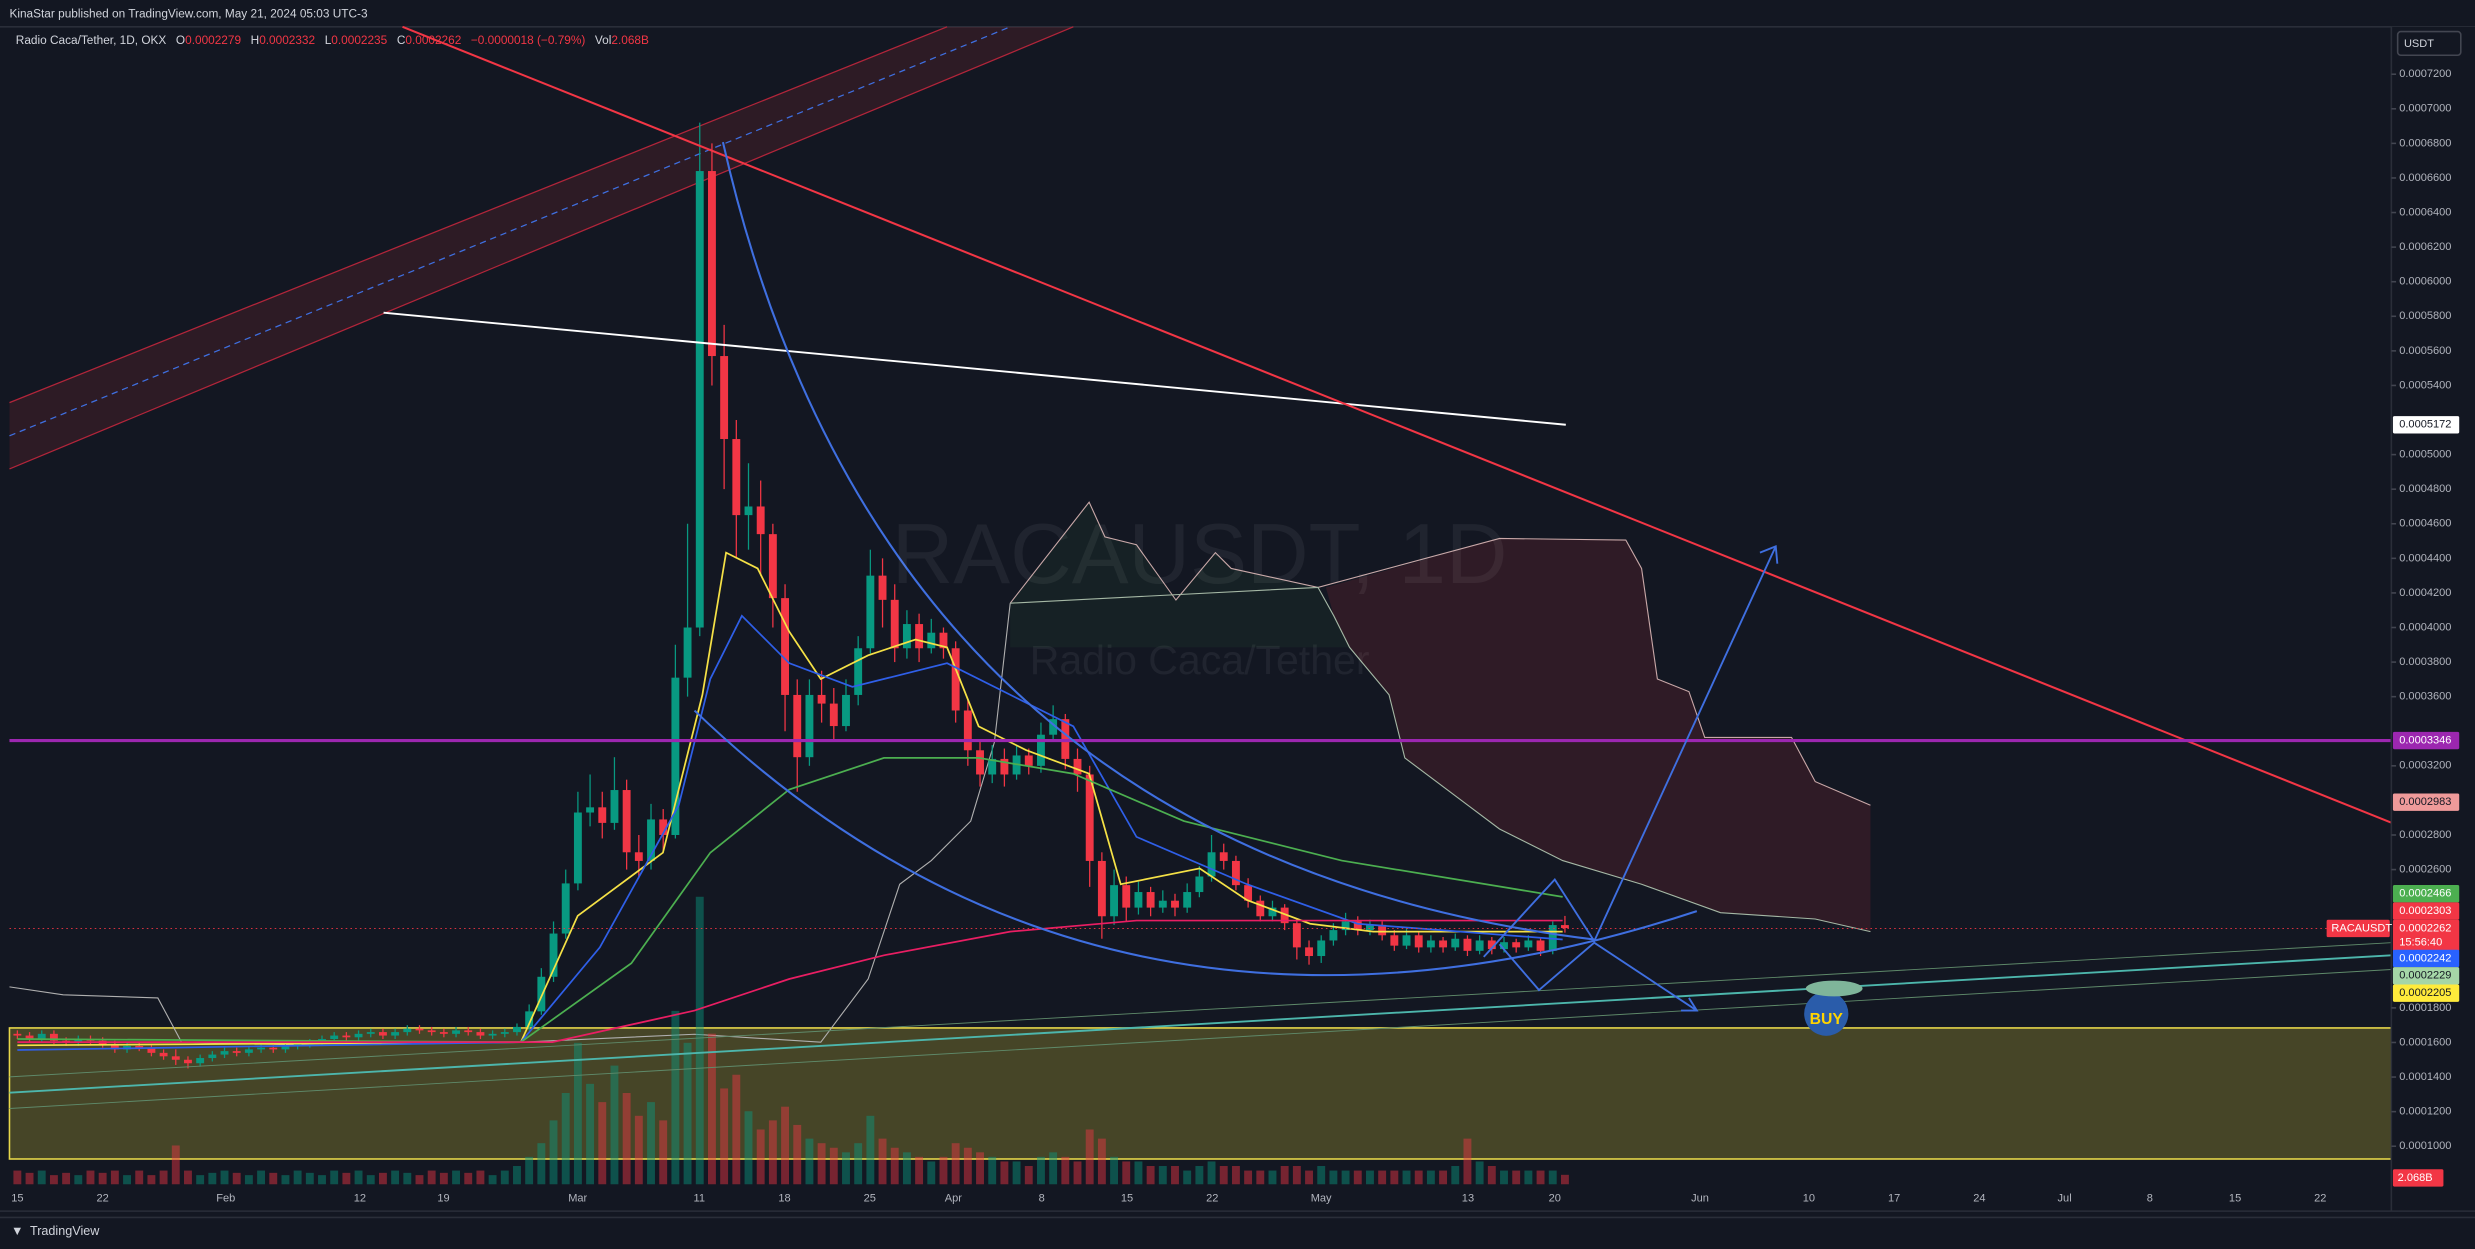 The height and width of the screenshot is (1249, 2475). Describe the element at coordinates (2425, 627) in the screenshot. I see `y-tick-label: 0.0004000` at that location.